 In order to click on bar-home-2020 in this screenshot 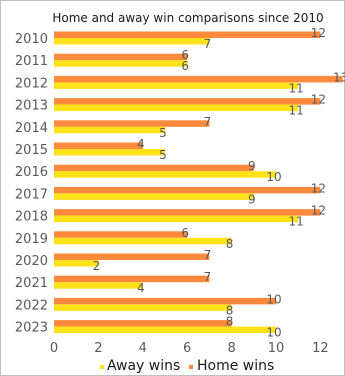, I will do `click(132, 256)`.